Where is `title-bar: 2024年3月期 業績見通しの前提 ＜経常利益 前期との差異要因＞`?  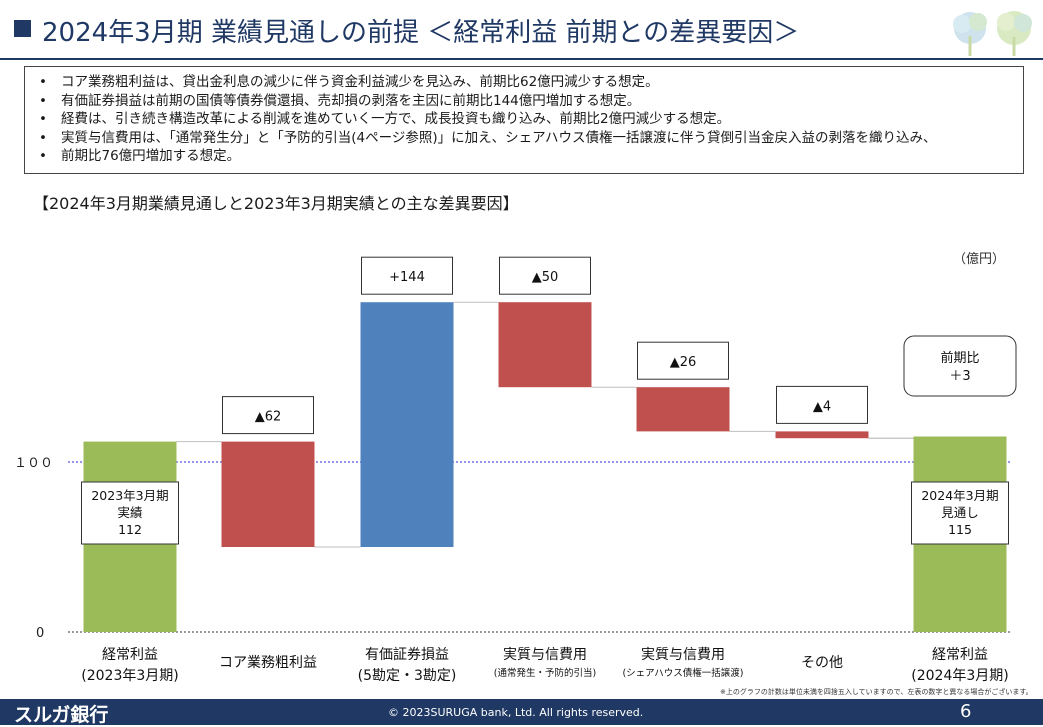 title-bar: 2024年3月期 業績見通しの前提 ＜経常利益 前期との差異要因＞ is located at coordinates (521, 32).